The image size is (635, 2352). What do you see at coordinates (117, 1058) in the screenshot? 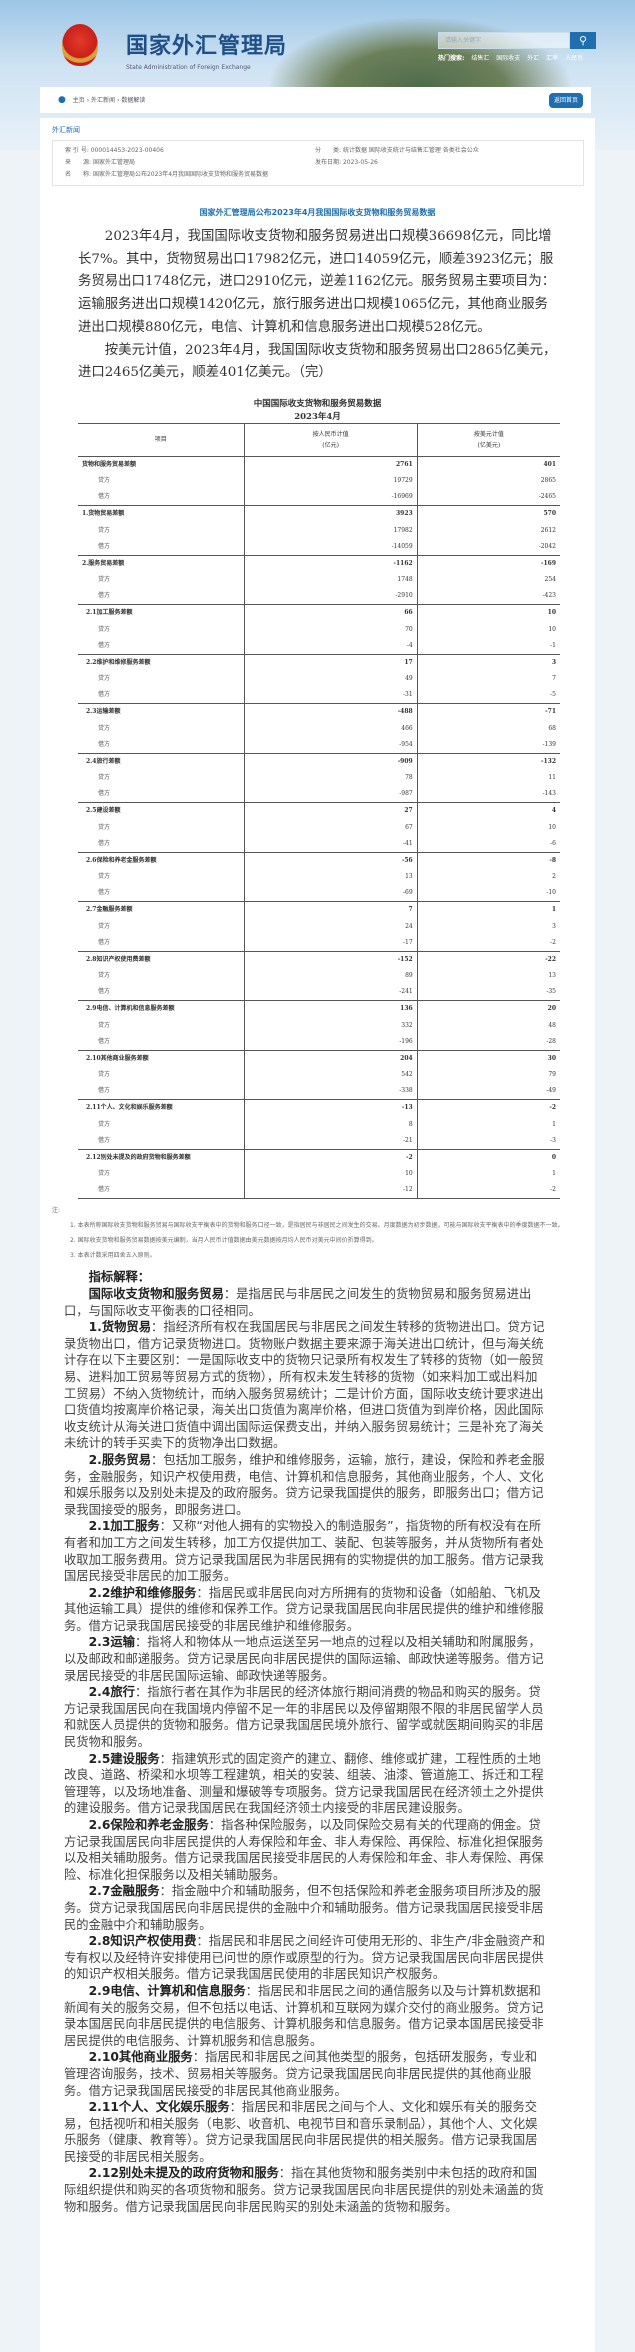
I see `row-label: 2.10其他商业服务差额` at bounding box center [117, 1058].